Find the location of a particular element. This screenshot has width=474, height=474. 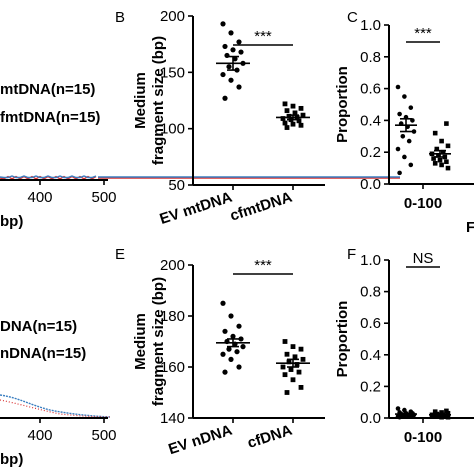

panel-f-y-tick-label: 0.4 is located at coordinates (370, 355).